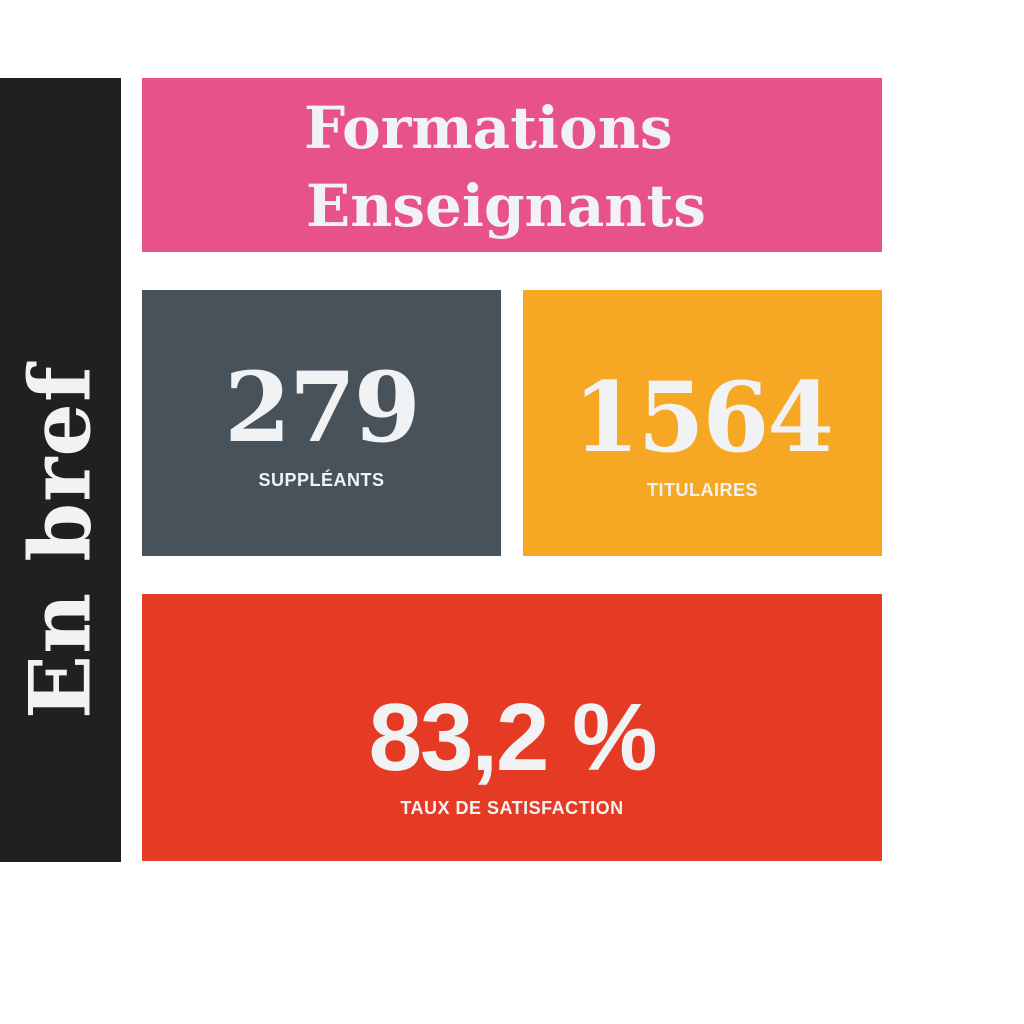 Image resolution: width=1024 pixels, height=1024 pixels. What do you see at coordinates (506, 206) in the screenshot?
I see `title-line: Enseignants` at bounding box center [506, 206].